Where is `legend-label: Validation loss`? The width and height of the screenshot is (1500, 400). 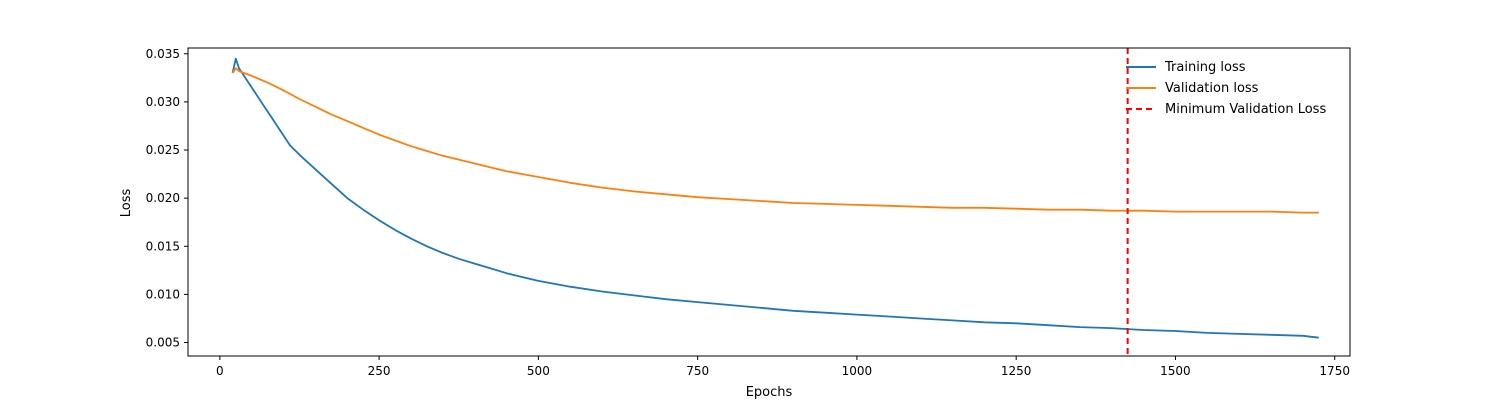 legend-label: Validation loss is located at coordinates (1212, 88).